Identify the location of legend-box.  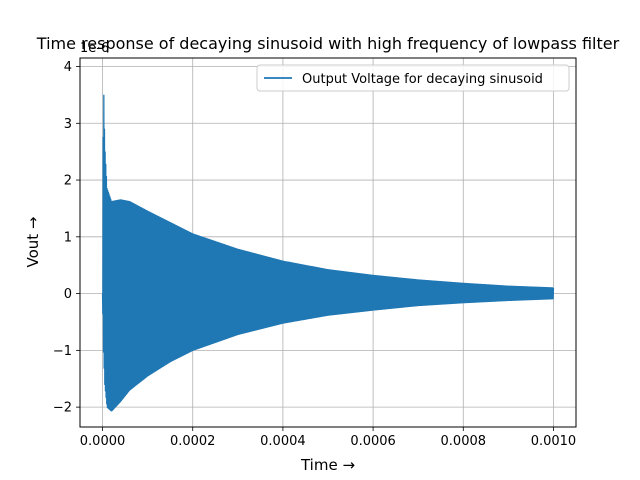
(413, 78).